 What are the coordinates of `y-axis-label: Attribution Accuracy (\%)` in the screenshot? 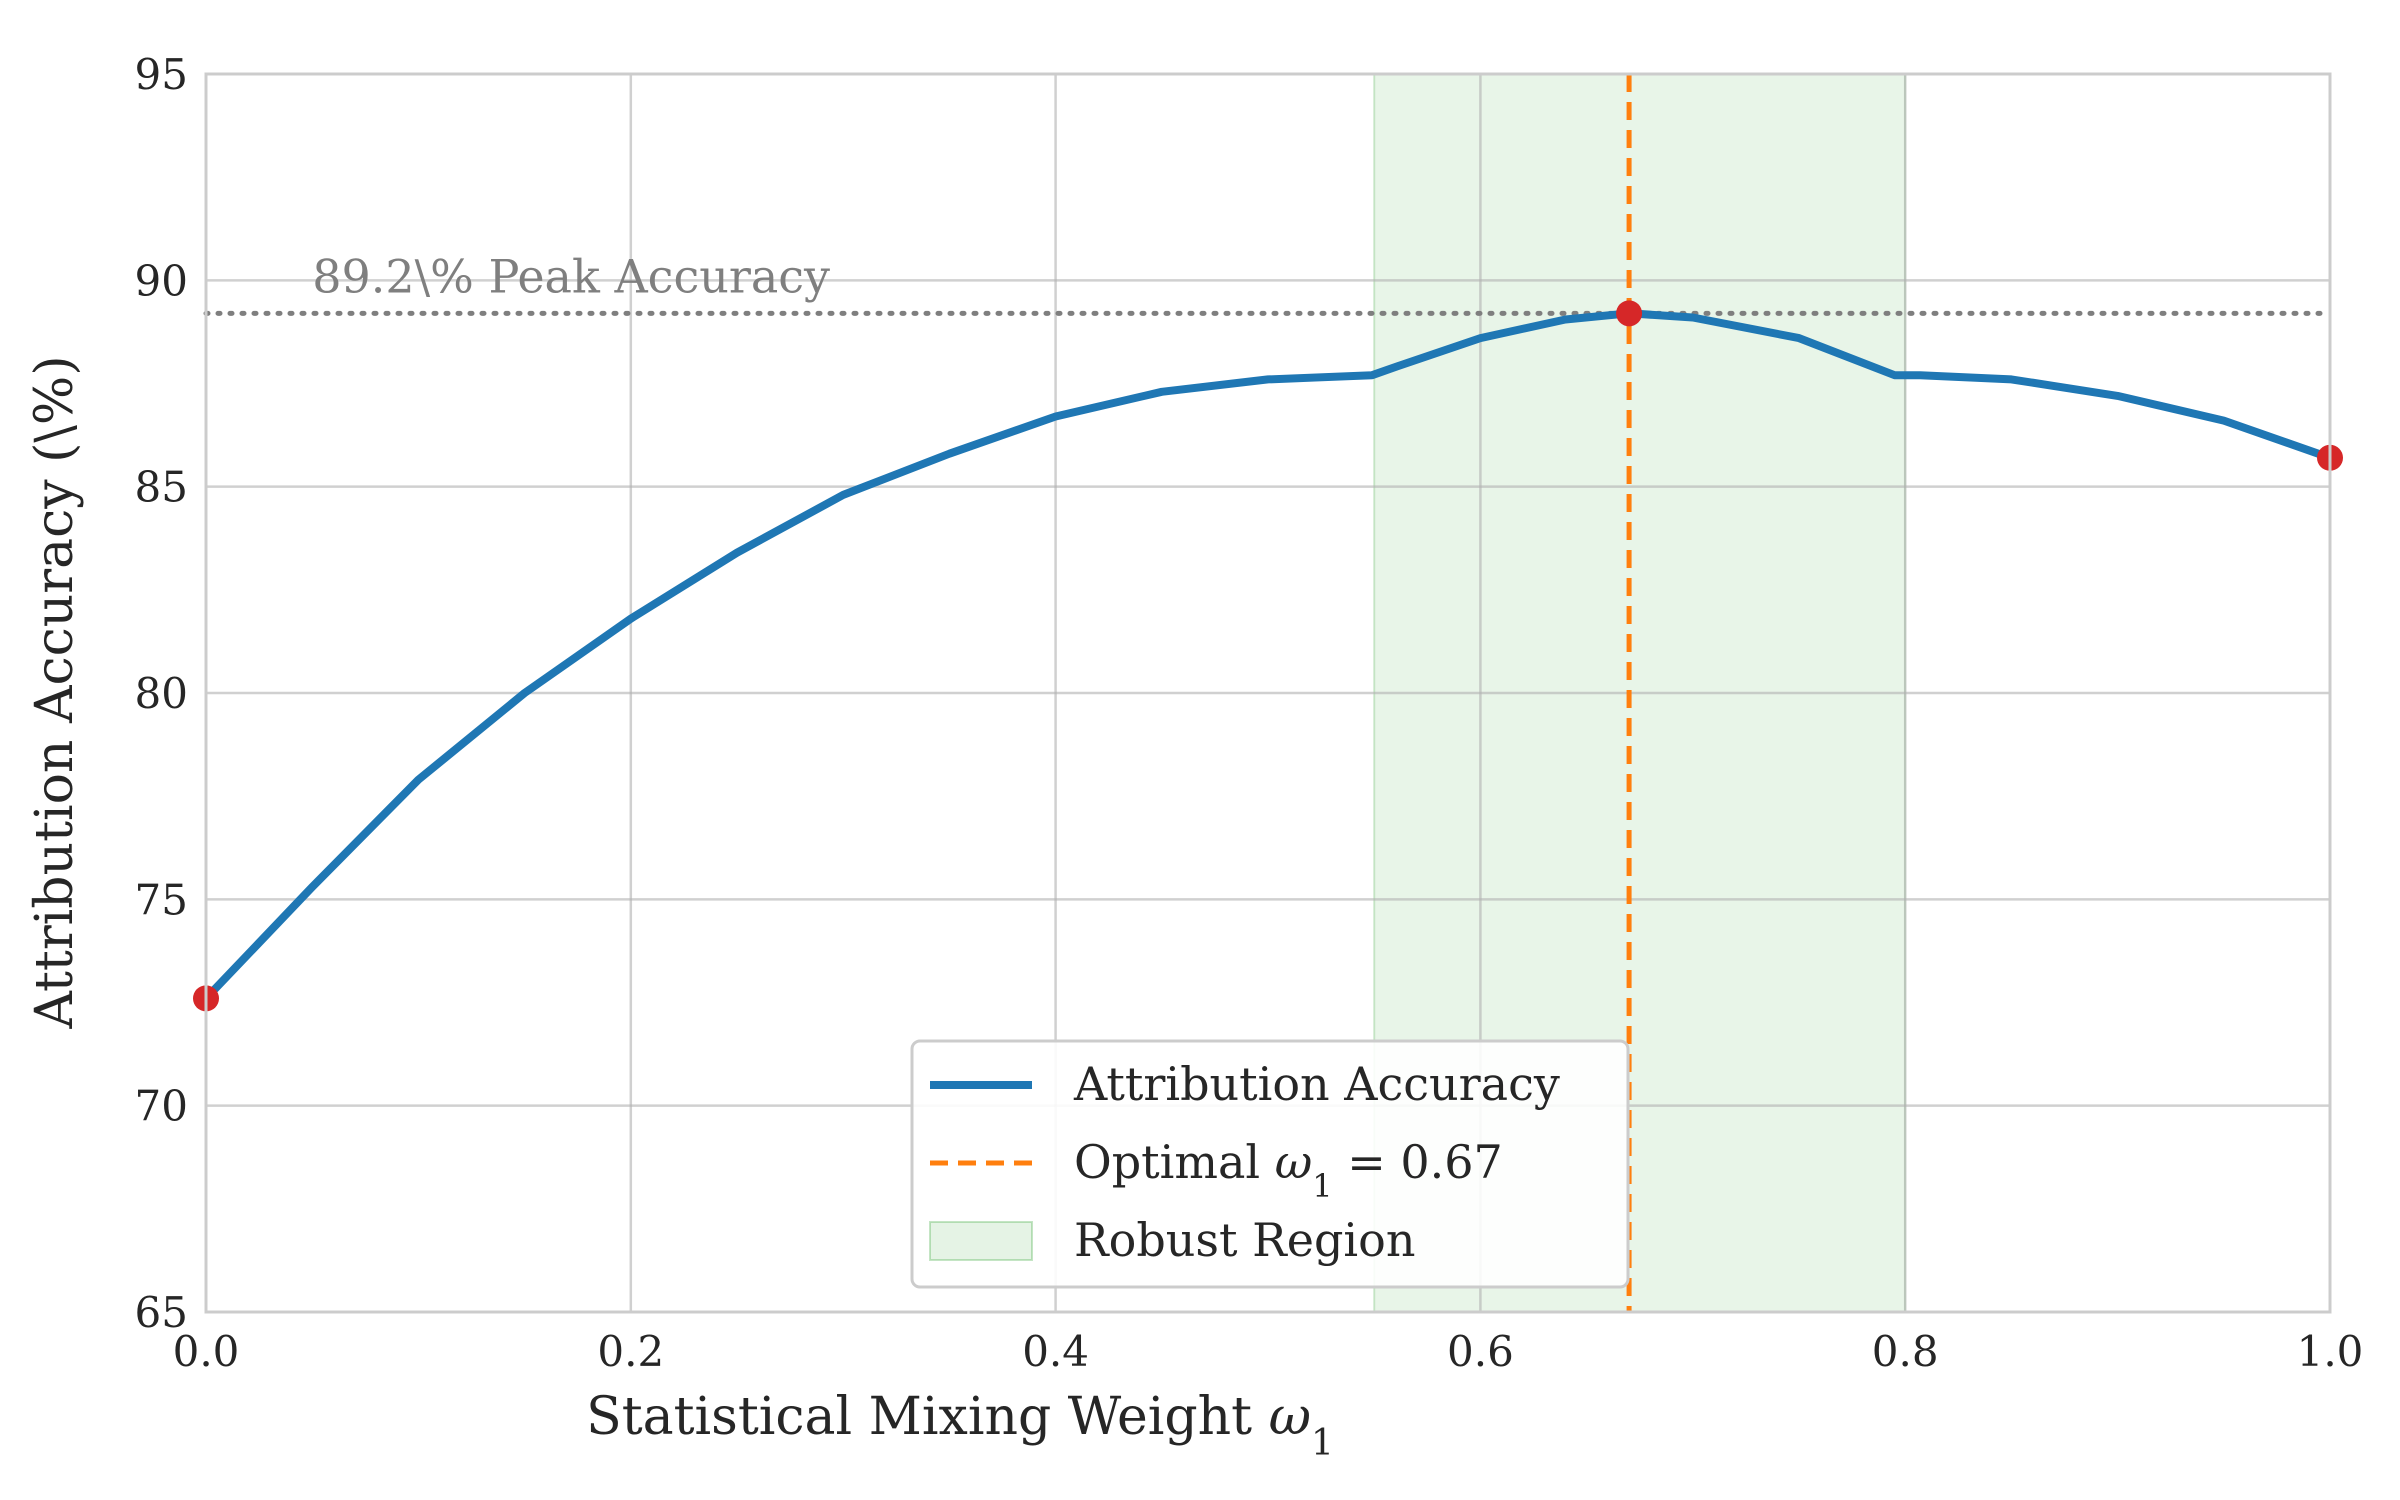 It's located at (55, 692).